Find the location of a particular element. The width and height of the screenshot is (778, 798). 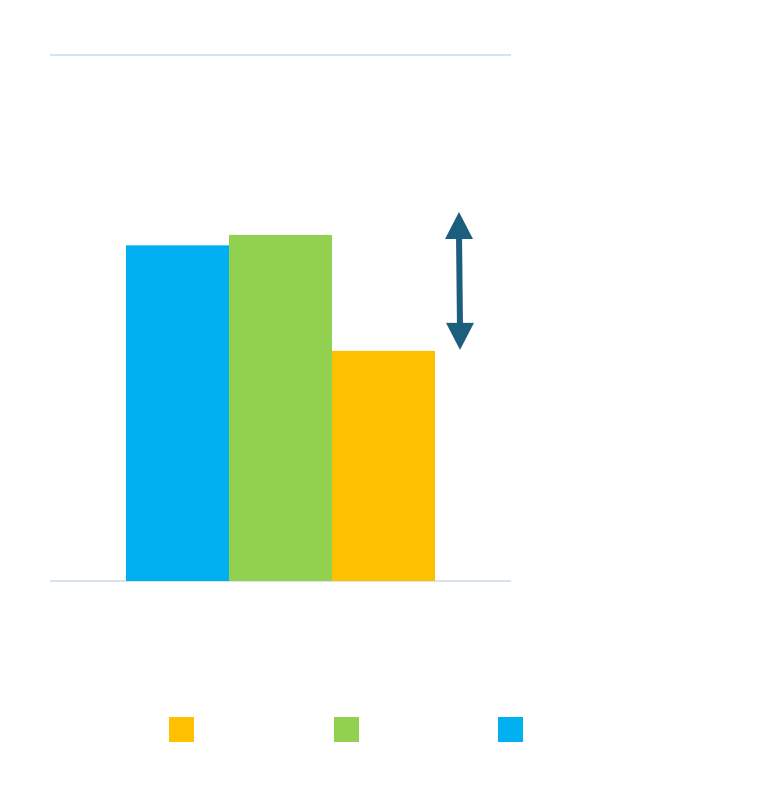

difference-annotation is located at coordinates (459, 280).